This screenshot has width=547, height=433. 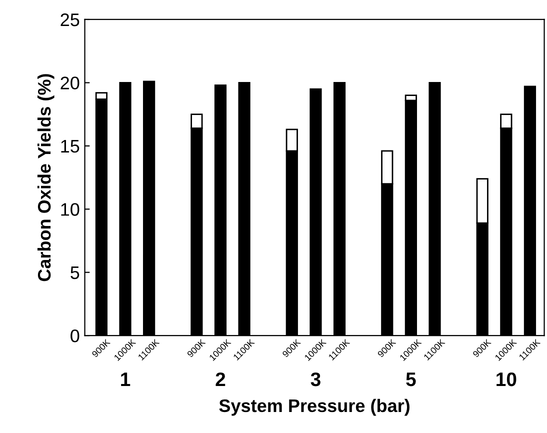 I want to click on text: 3, so click(x=315, y=379).